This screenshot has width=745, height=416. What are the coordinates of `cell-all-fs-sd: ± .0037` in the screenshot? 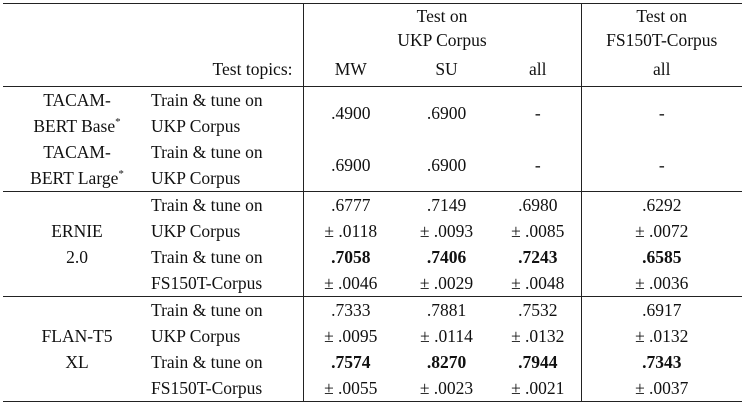 It's located at (661, 387).